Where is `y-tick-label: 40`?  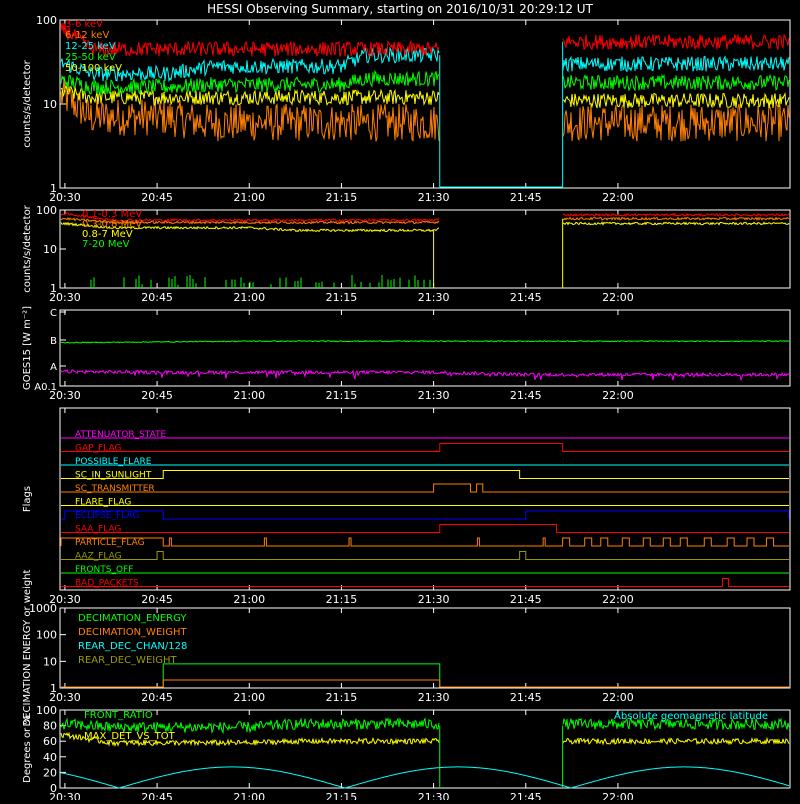
y-tick-label: 40 is located at coordinates (50, 757).